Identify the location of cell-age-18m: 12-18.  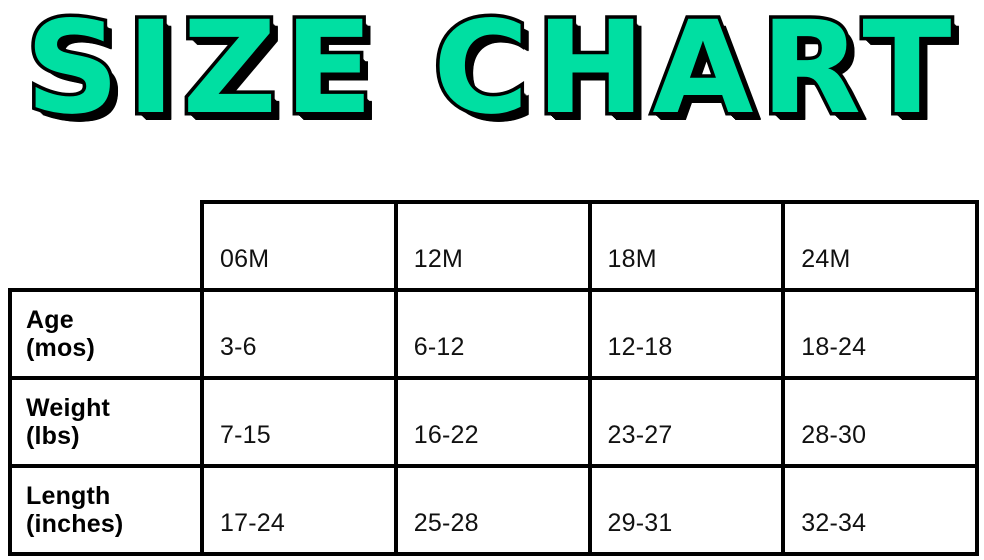
(686, 334).